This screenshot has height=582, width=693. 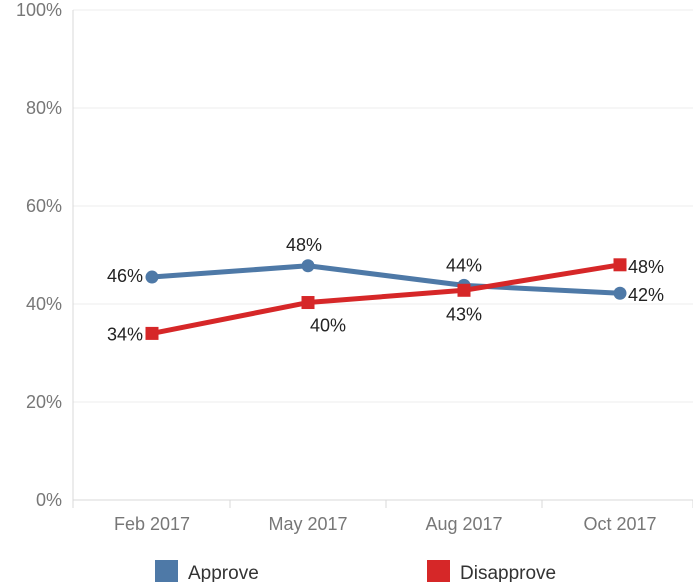 I want to click on y-tick-label: 40%, so click(x=44, y=304).